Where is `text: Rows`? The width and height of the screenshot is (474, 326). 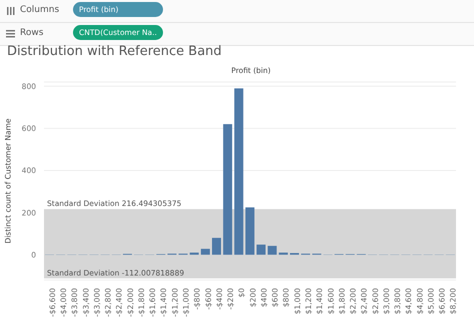 text: Rows is located at coordinates (32, 33).